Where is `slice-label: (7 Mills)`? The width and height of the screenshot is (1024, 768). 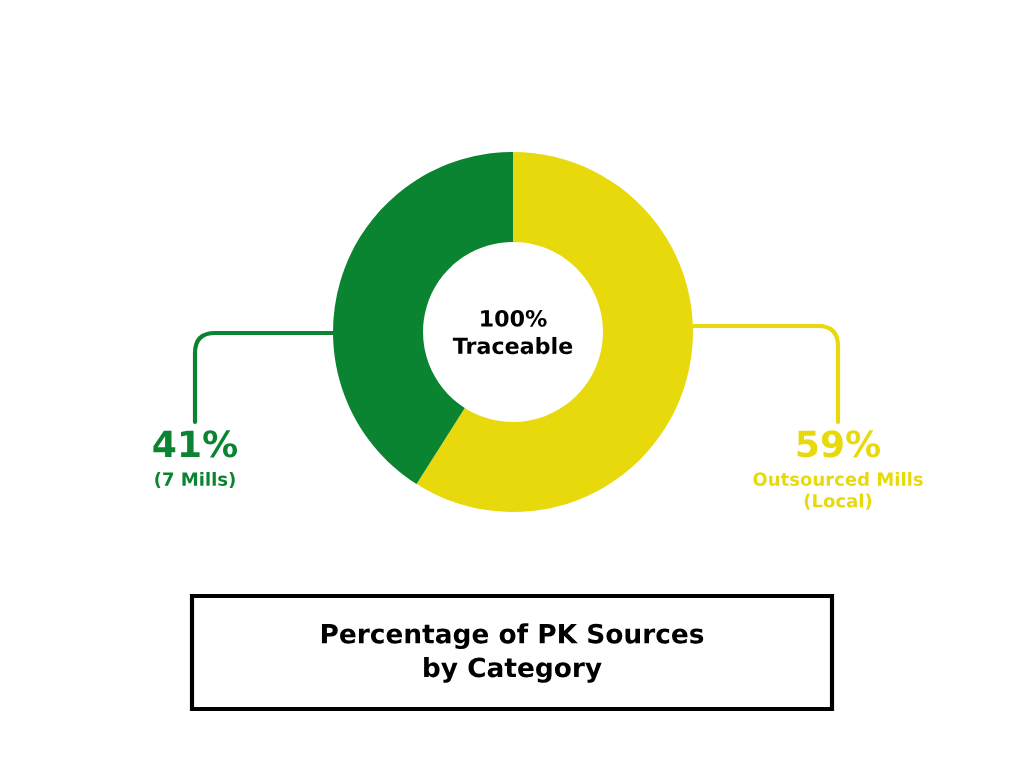 slice-label: (7 Mills) is located at coordinates (195, 480).